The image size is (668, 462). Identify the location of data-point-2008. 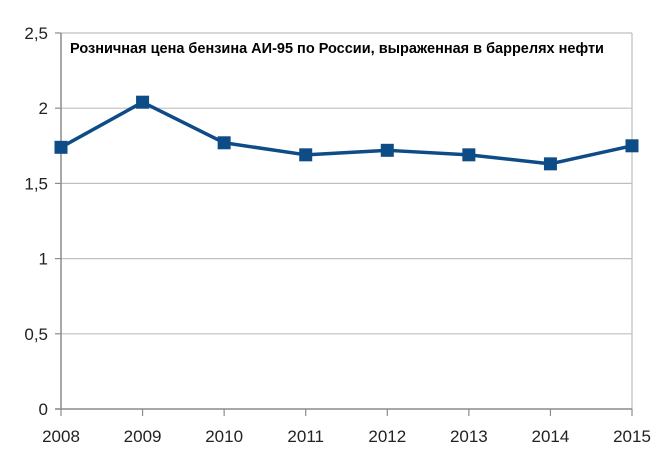
(61, 147).